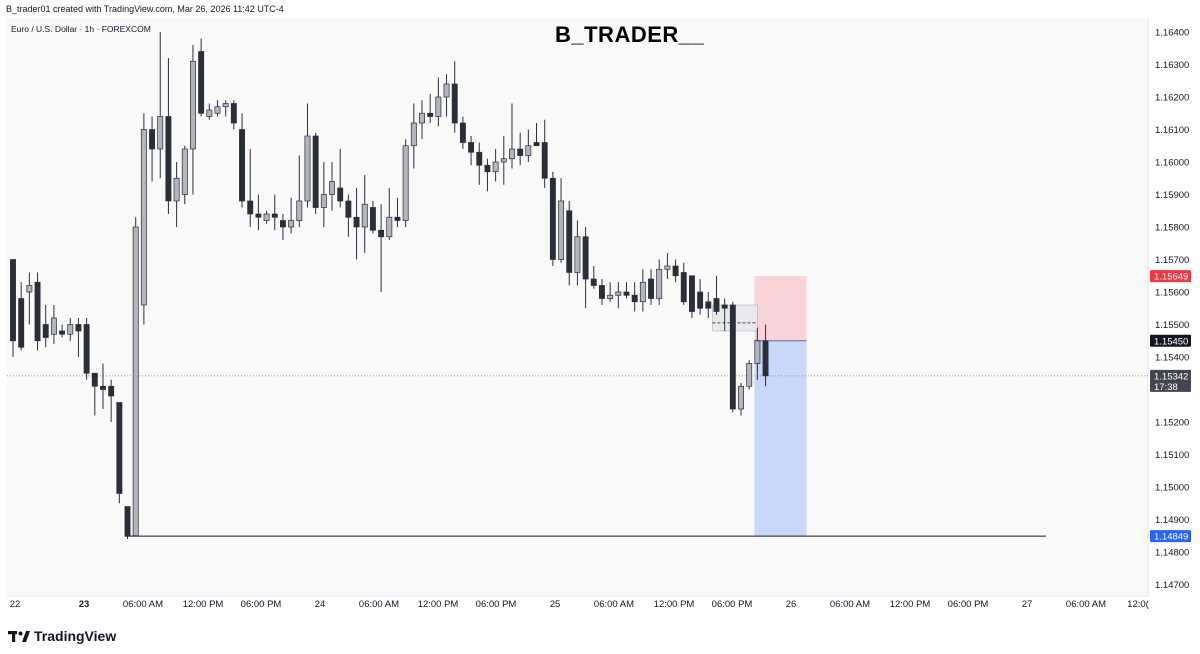 The height and width of the screenshot is (654, 1200). What do you see at coordinates (1171, 376) in the screenshot?
I see `current-price-badge: 1.15342` at bounding box center [1171, 376].